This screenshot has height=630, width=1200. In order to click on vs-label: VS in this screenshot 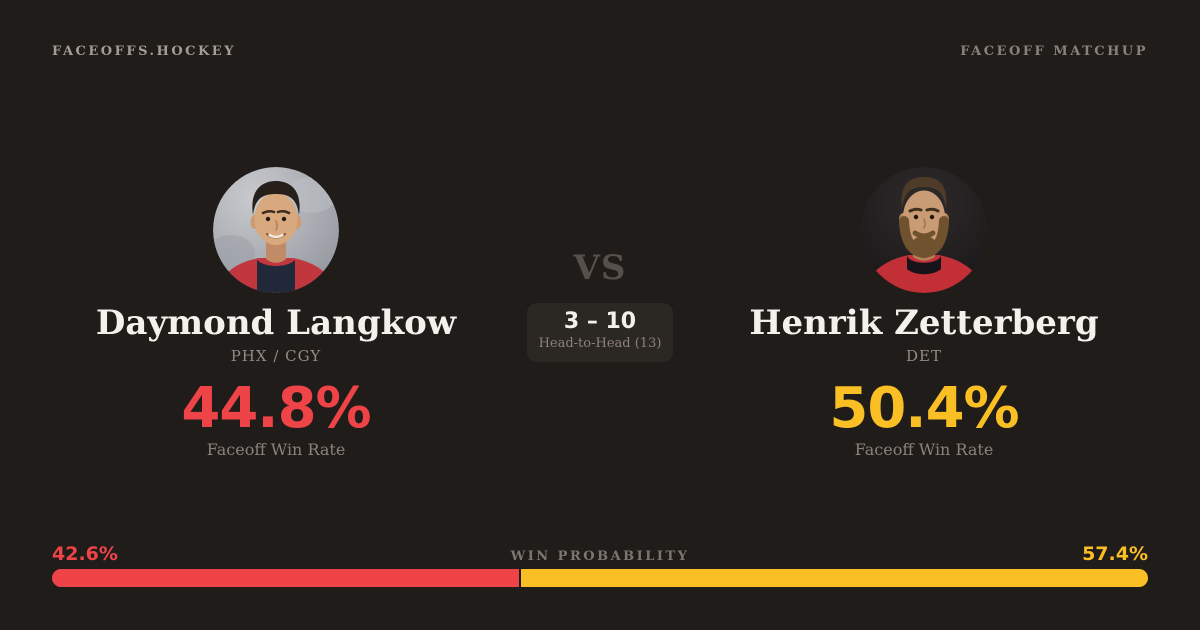, I will do `click(600, 268)`.